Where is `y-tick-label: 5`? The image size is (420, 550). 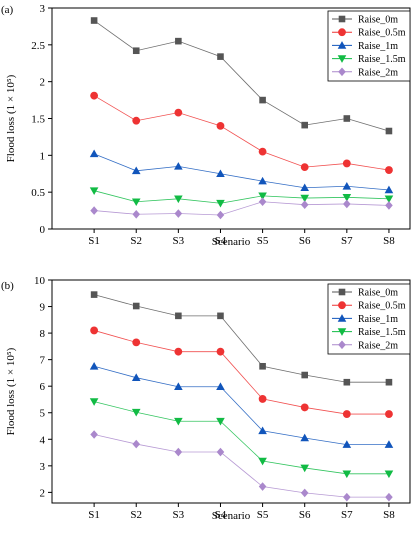 y-tick-label: 5 is located at coordinates (43, 414).